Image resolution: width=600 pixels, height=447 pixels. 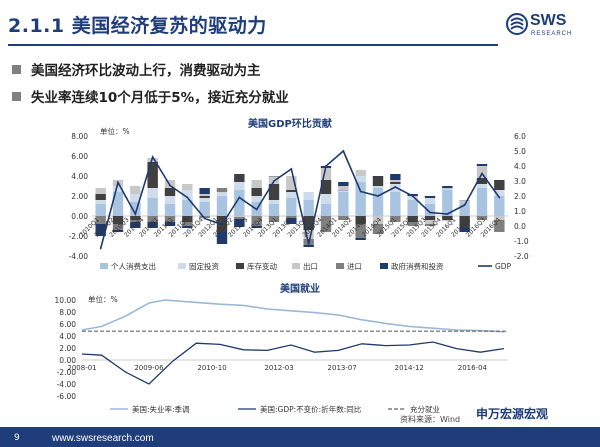 I want to click on legend-label: 美国:GDP:不变价:折年数:同比, so click(x=311, y=409).